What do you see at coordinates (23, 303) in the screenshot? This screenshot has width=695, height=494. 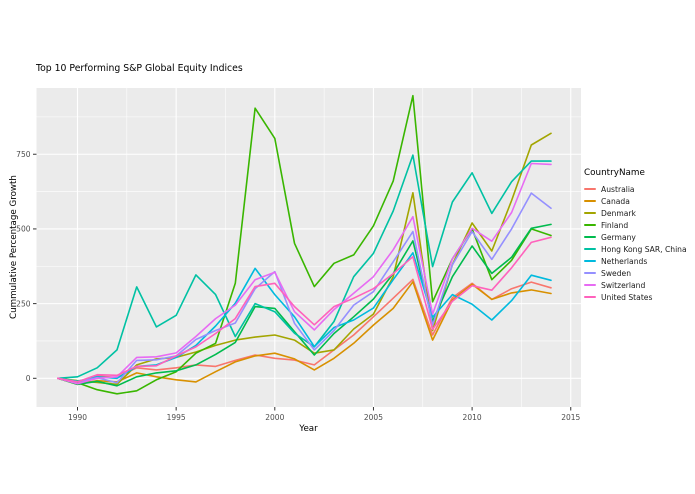 I see `y-tick-label: 250` at bounding box center [23, 303].